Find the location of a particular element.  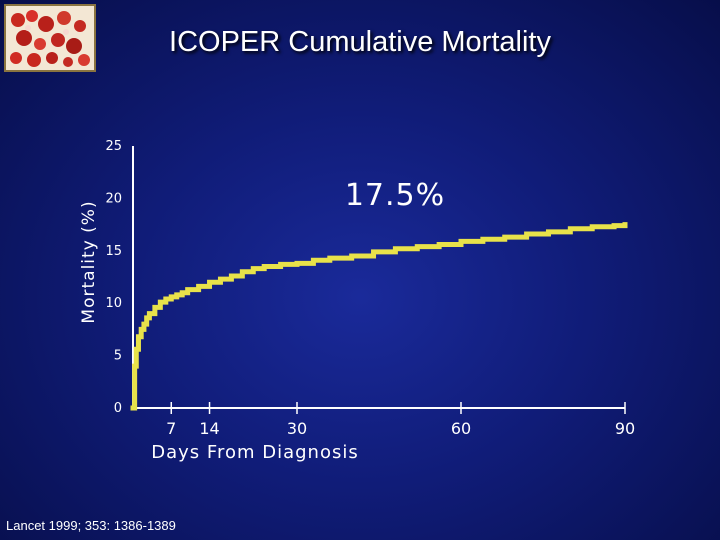

y-tick-label: 5 is located at coordinates (118, 356).